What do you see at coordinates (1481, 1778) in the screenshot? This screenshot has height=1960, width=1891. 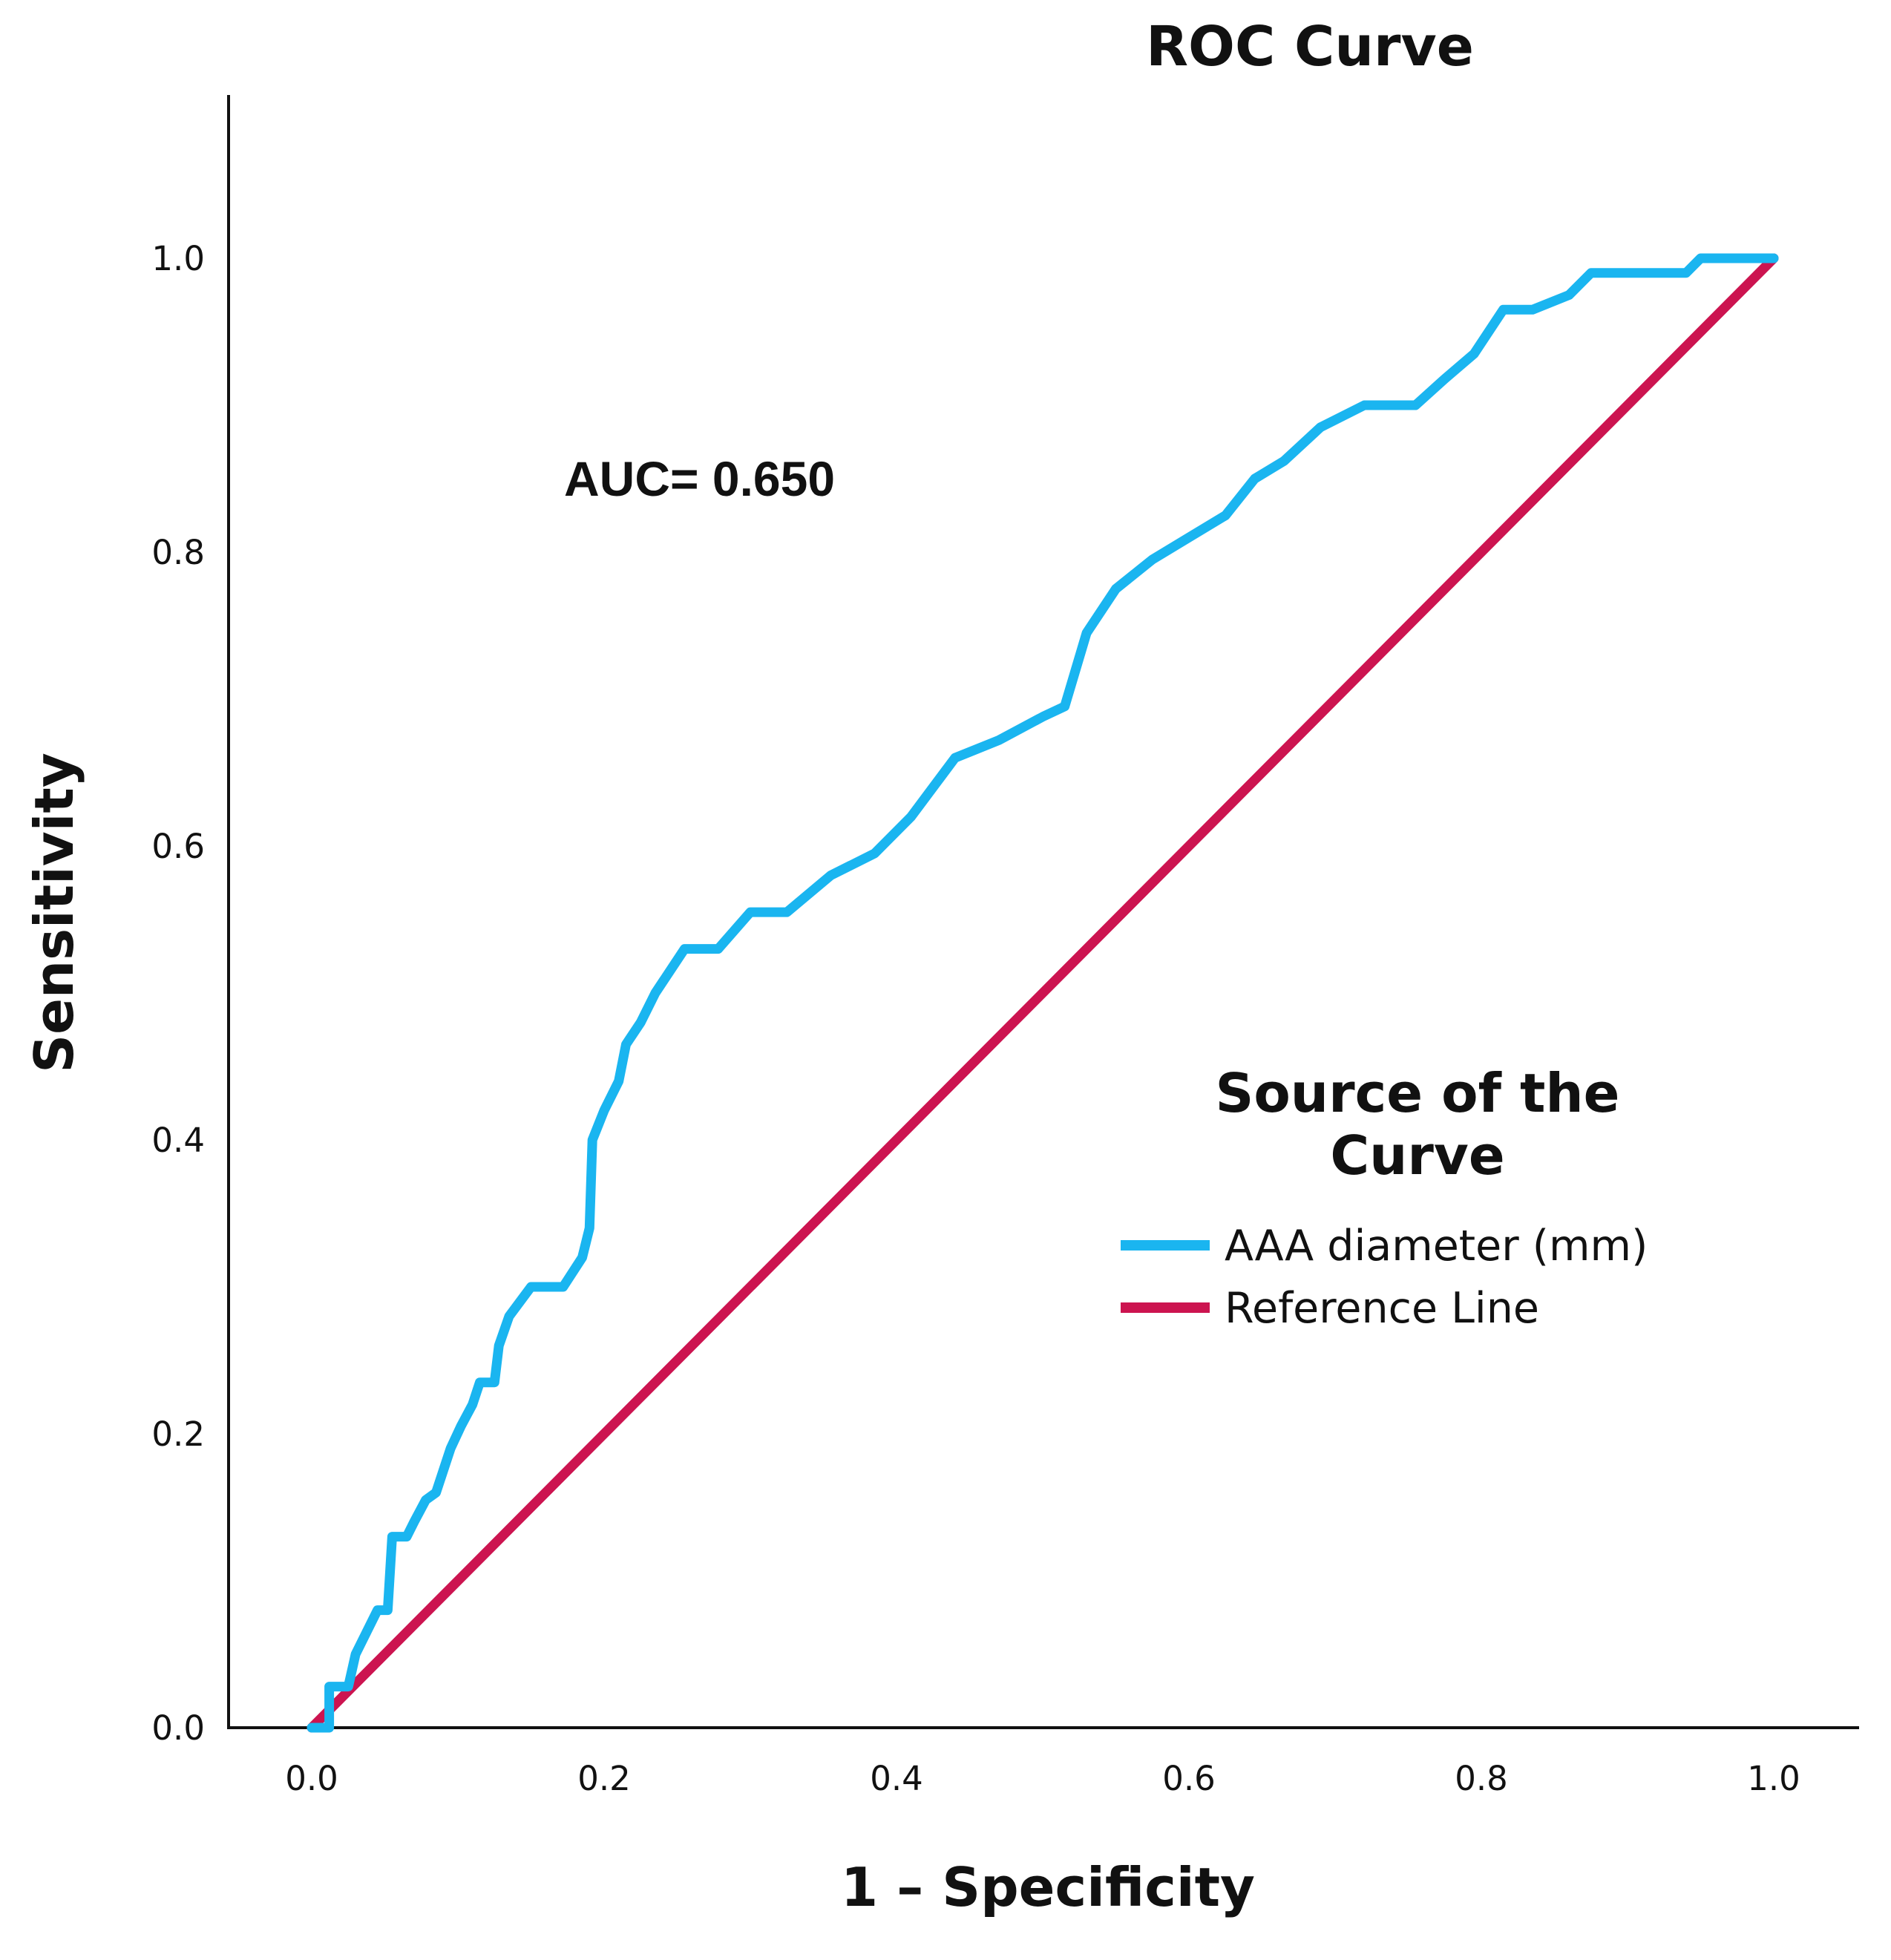 I see `x-tick-label: 0.8` at bounding box center [1481, 1778].